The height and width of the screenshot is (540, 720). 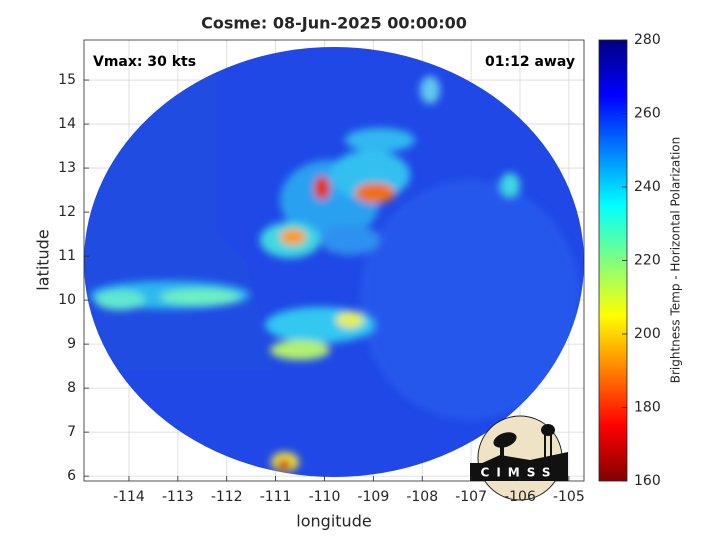 I want to click on y-tick-label: 7, so click(x=71, y=432).